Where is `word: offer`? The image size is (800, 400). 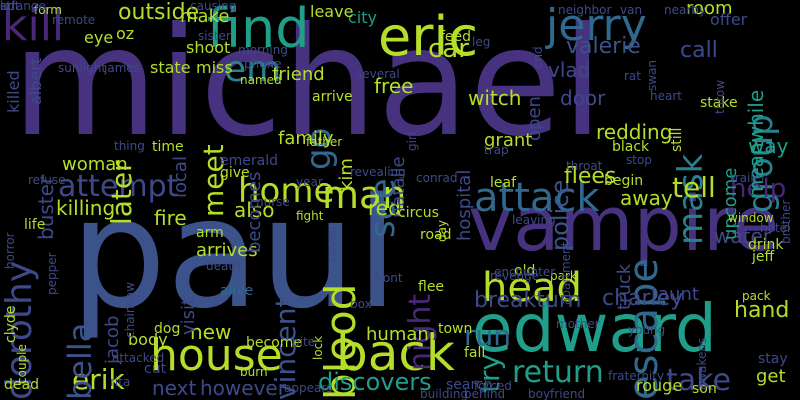
word: offer is located at coordinates (729, 19).